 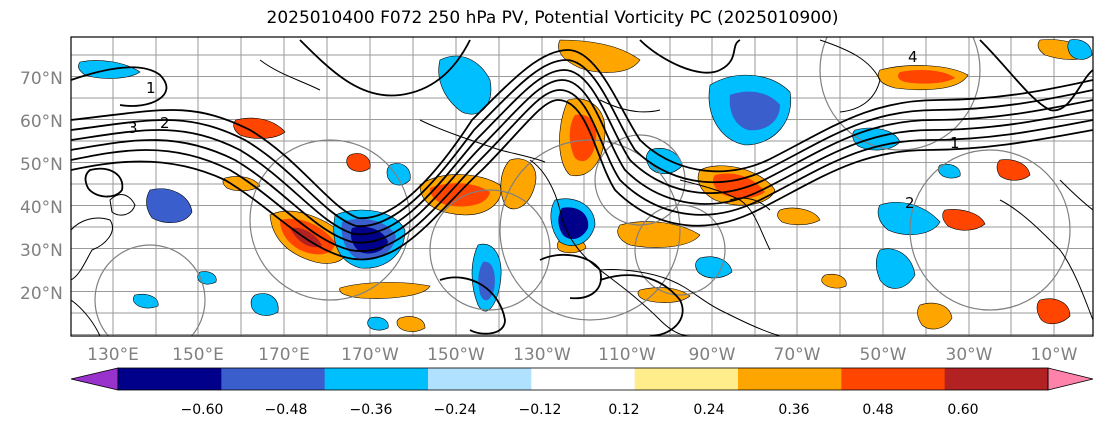 I want to click on lon-label: 30°W, so click(x=969, y=355).